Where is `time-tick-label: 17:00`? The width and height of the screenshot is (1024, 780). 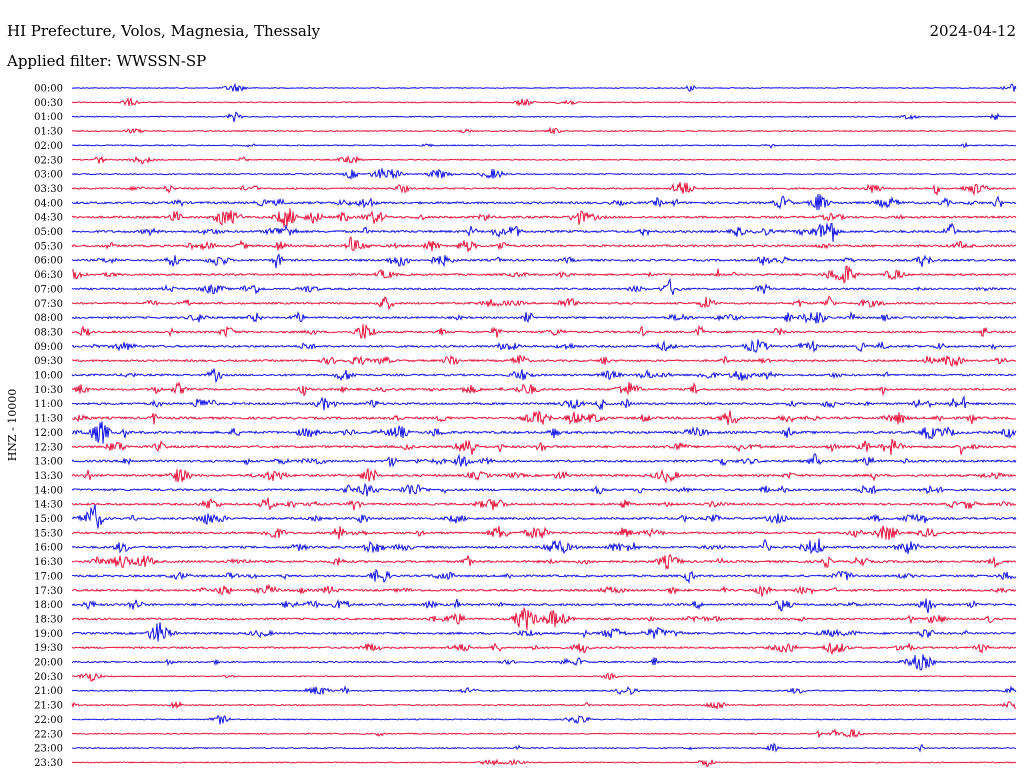 time-tick-label: 17:00 is located at coordinates (48, 576).